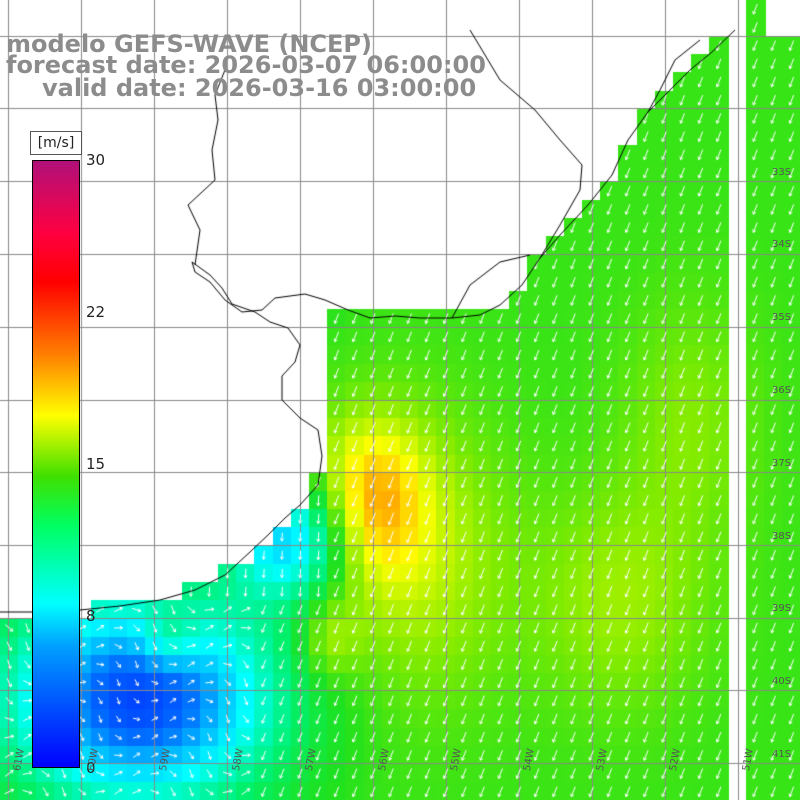 The image size is (800, 800). I want to click on lat-label-36s: 36S, so click(782, 390).